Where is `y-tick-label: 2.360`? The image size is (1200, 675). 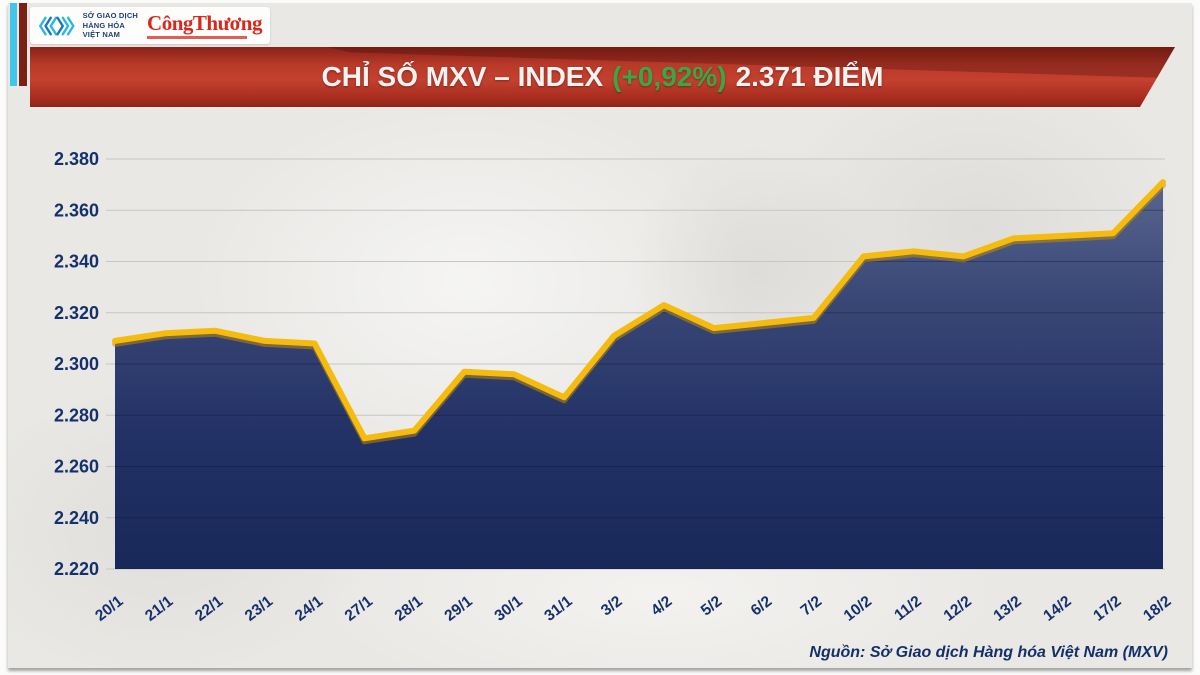
y-tick-label: 2.360 is located at coordinates (76, 210).